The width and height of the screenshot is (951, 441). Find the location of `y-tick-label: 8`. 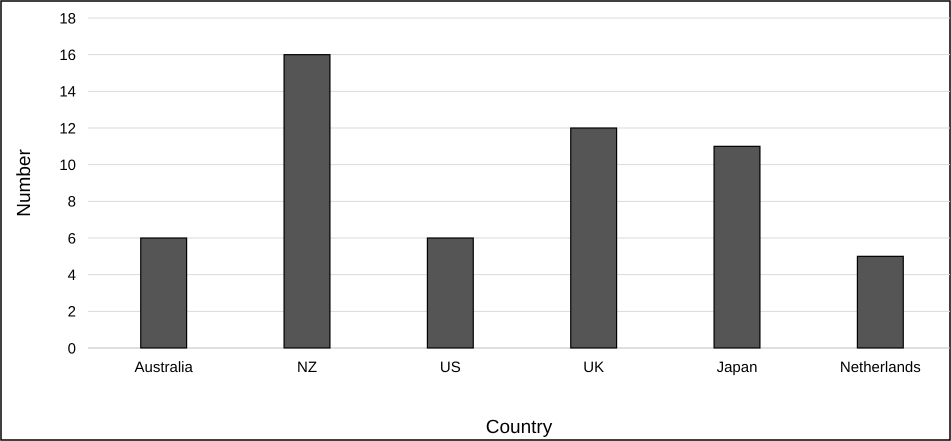

y-tick-label: 8 is located at coordinates (72, 202).